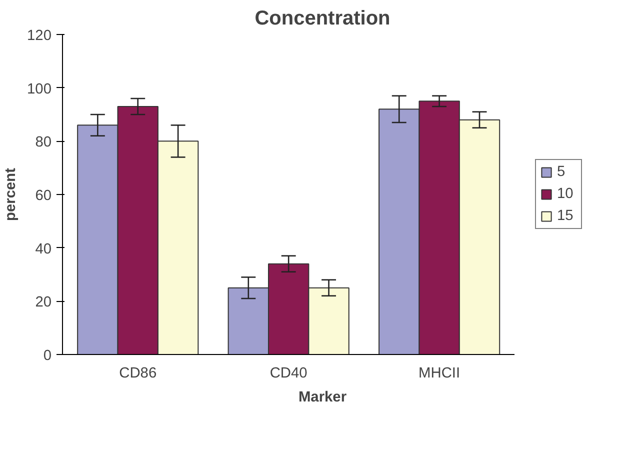 The image size is (619, 471). Describe the element at coordinates (322, 19) in the screenshot. I see `chart-title: Concentration` at that location.